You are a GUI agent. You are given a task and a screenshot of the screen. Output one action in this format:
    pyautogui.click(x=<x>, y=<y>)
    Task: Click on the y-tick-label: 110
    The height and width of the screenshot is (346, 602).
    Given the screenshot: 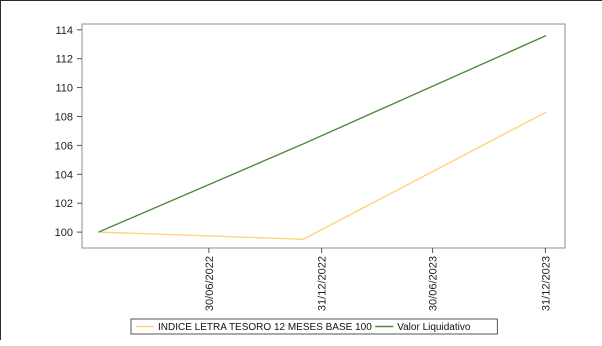 What is the action you would take?
    pyautogui.click(x=64, y=89)
    